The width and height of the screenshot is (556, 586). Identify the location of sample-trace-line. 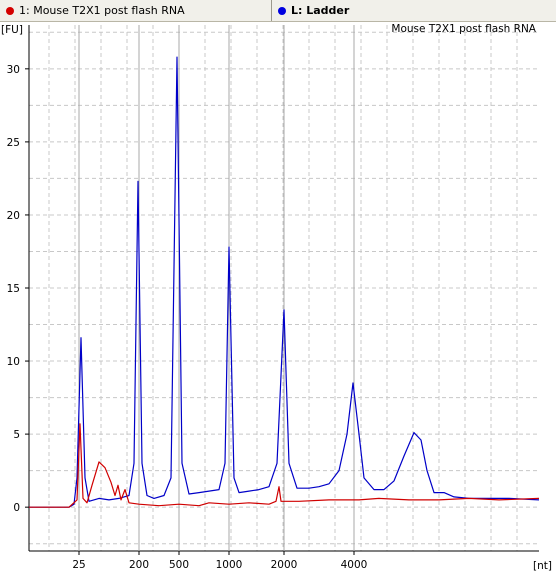
(284, 465).